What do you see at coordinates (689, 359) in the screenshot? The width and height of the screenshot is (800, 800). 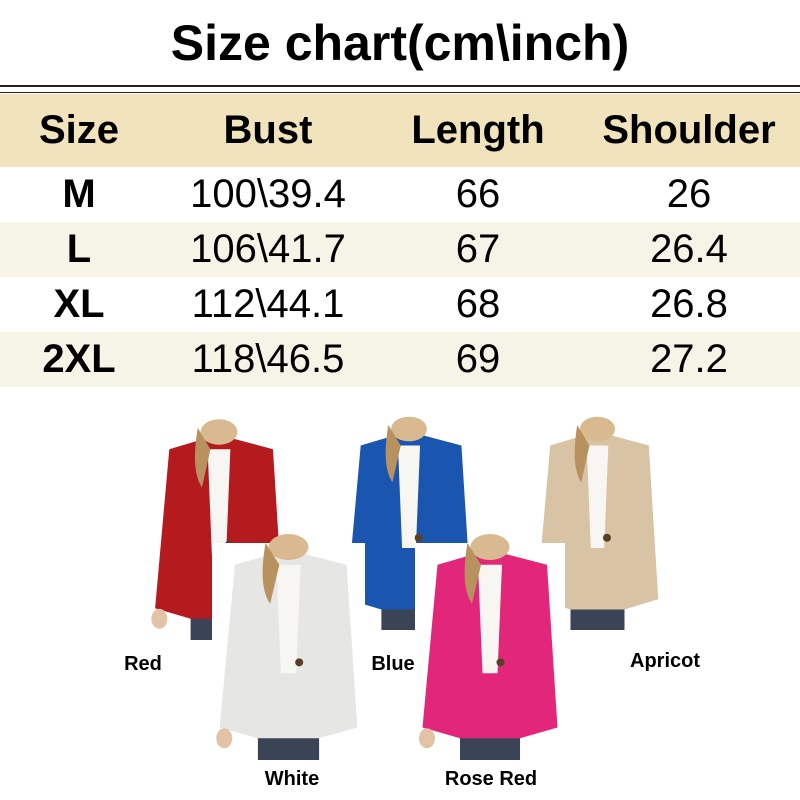 I see `cell-shoulder: 27.2` at bounding box center [689, 359].